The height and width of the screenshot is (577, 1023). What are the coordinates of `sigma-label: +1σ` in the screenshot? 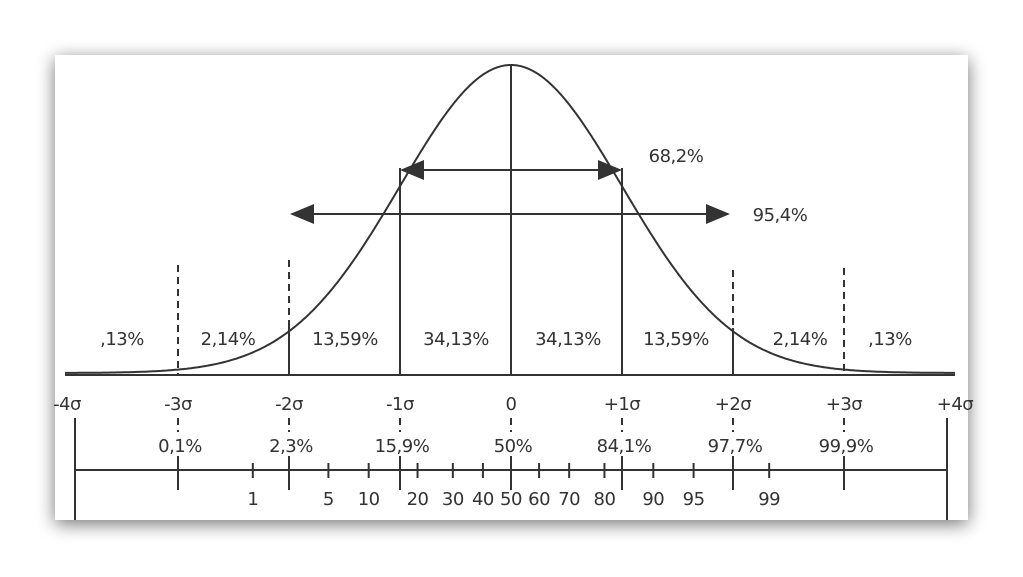 It's located at (622, 404).